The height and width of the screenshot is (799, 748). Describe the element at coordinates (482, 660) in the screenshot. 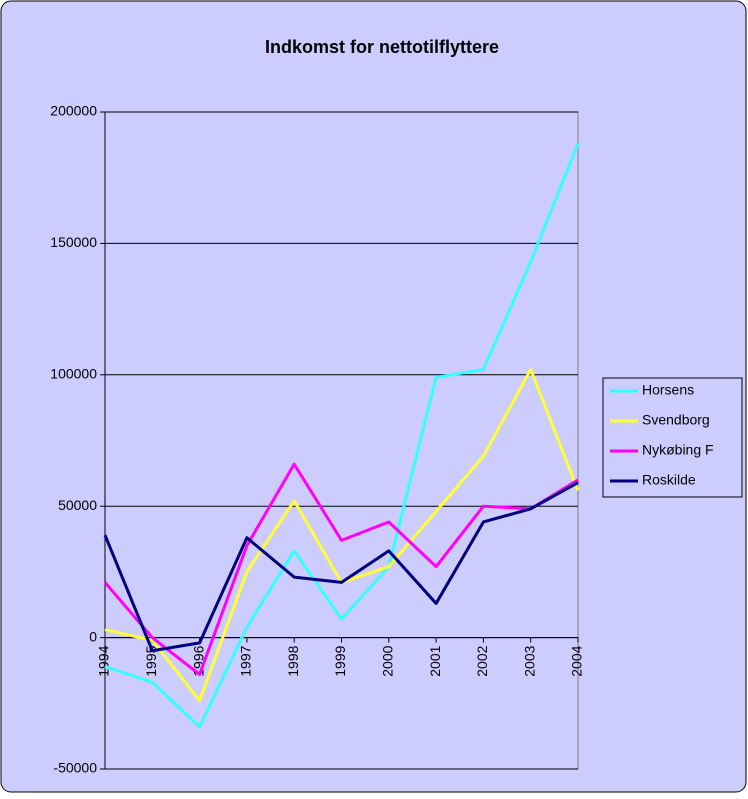

I see `x-tick-label: 2002` at that location.